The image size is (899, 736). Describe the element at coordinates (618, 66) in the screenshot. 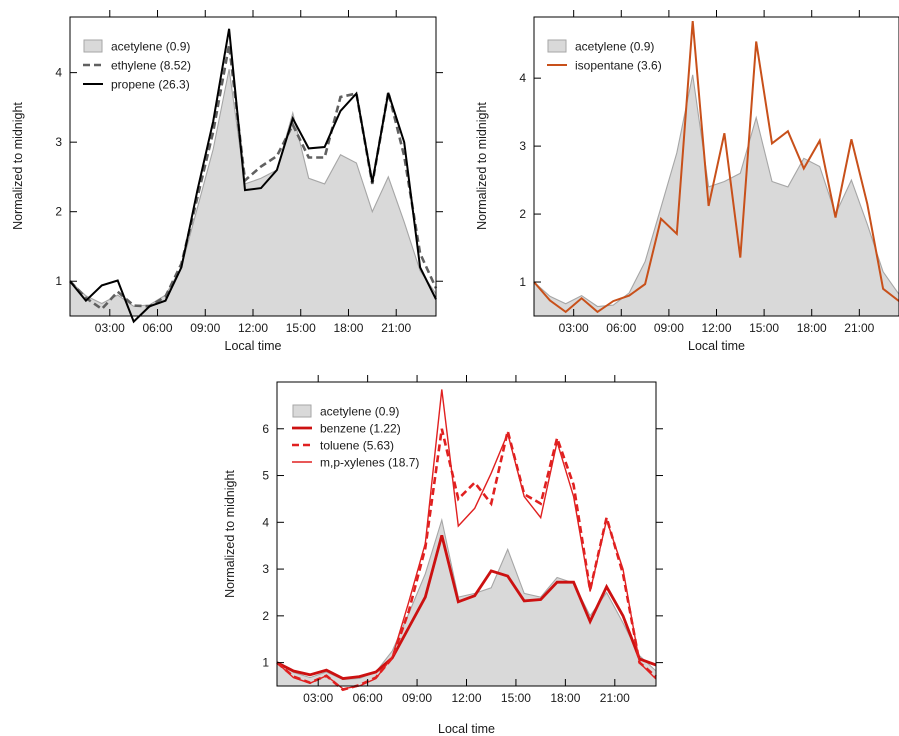

I see `legend-label: isopentane (3.6)` at that location.